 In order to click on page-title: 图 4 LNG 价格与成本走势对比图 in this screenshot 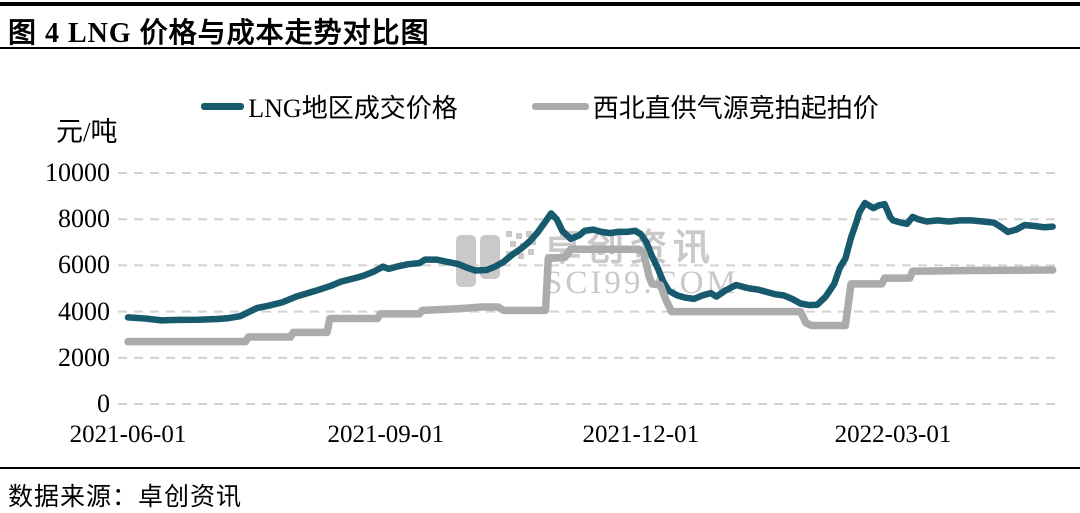, I will do `click(219, 33)`.